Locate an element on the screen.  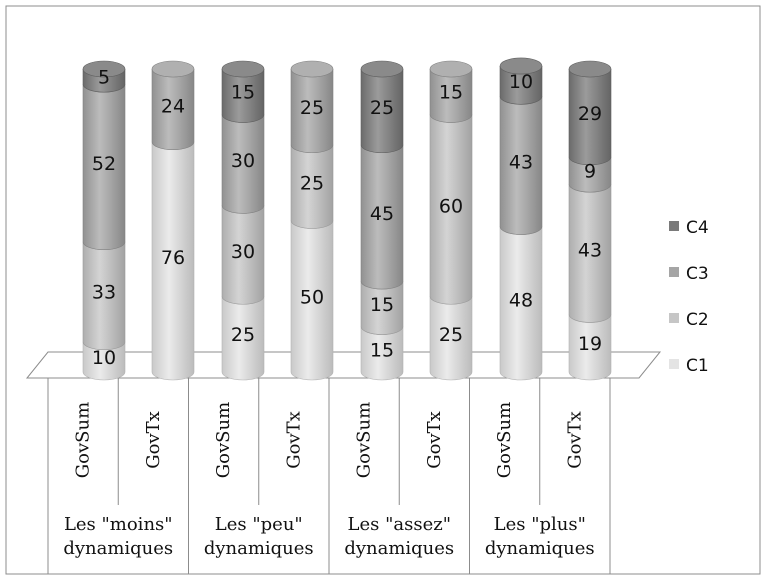
data-label-c2: 60 is located at coordinates (451, 206).